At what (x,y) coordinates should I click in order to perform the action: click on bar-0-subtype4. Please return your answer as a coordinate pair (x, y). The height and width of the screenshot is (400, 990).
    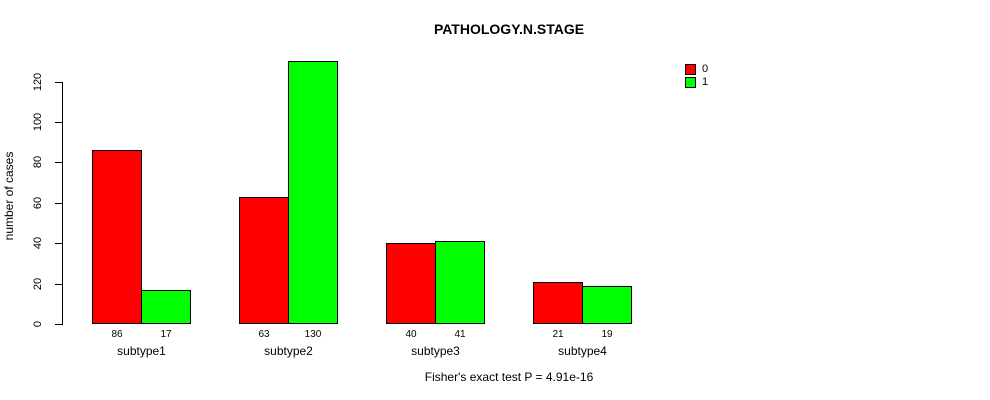
    Looking at the image, I should click on (558, 302).